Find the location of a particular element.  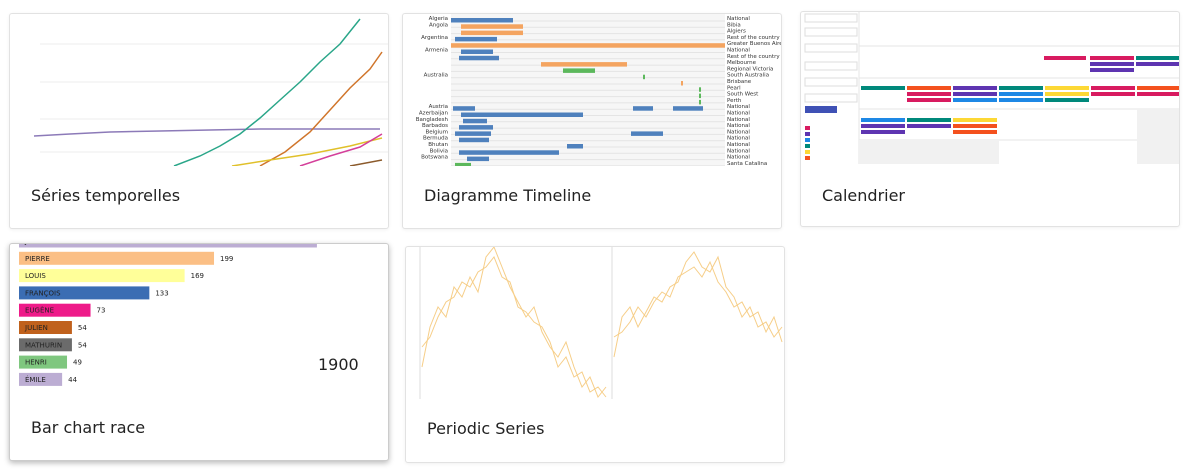

bar-value: 49 is located at coordinates (77, 363).